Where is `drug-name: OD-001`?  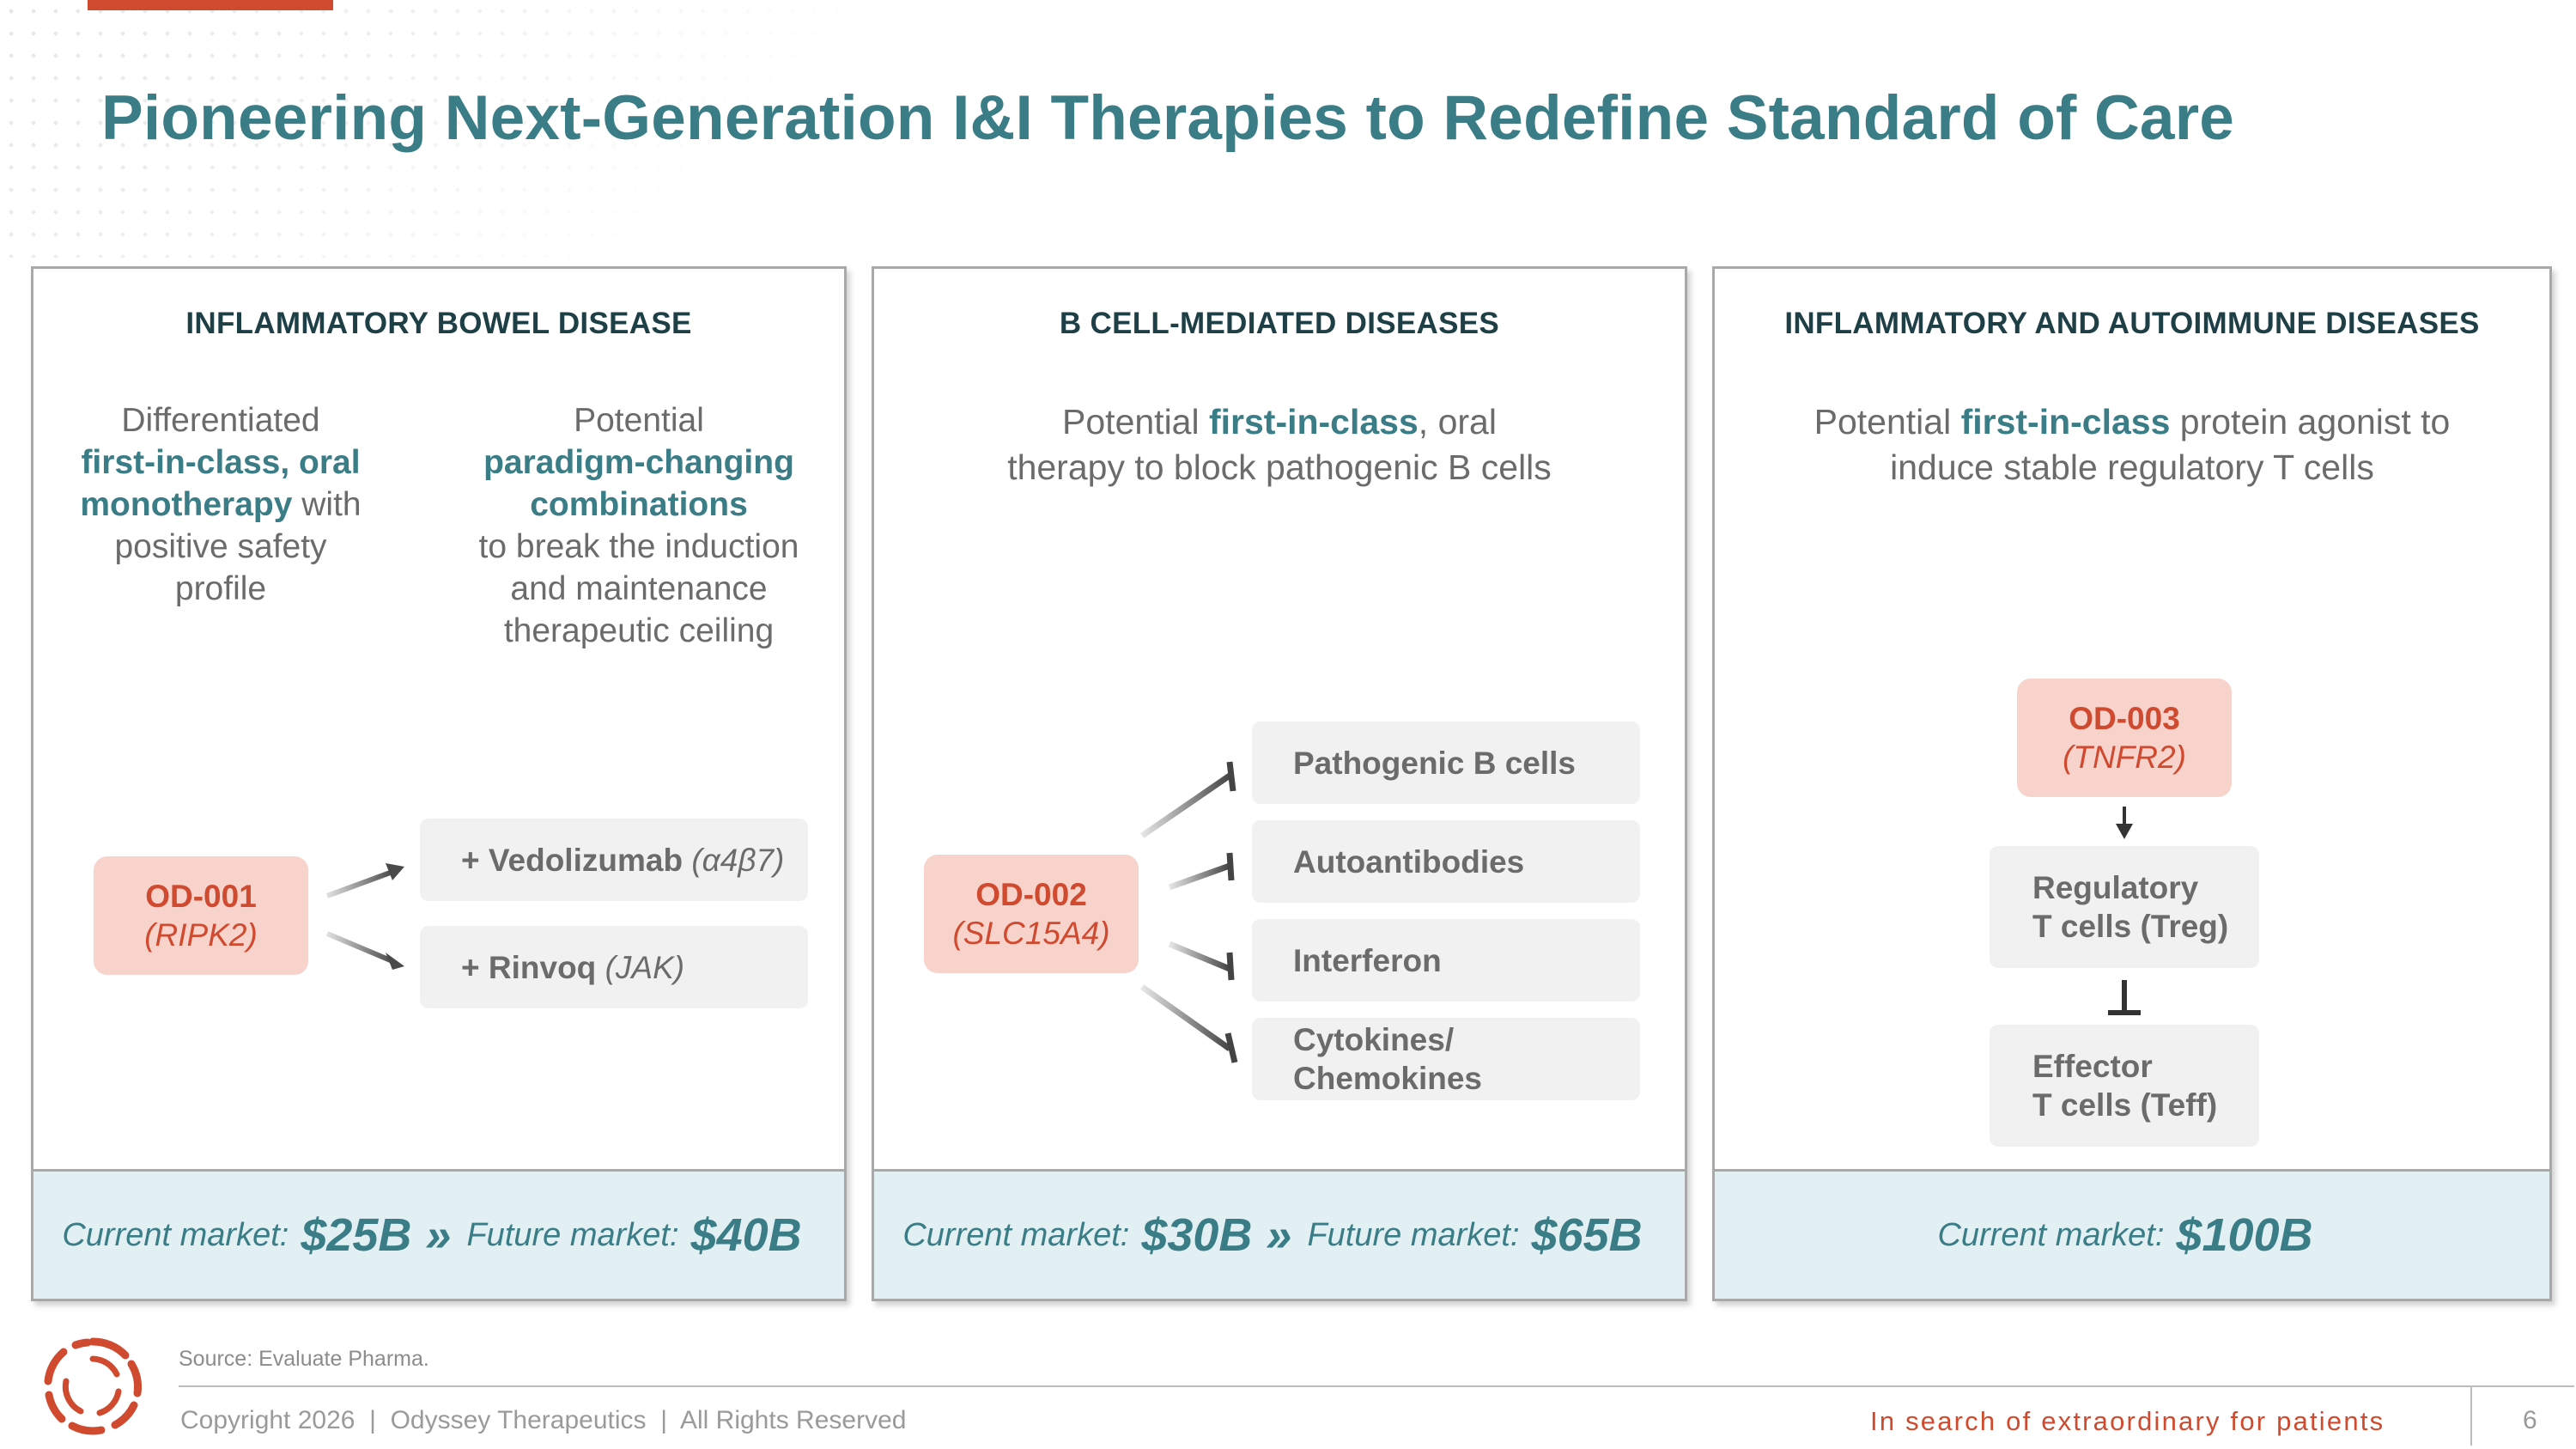
drug-name: OD-001 is located at coordinates (201, 896).